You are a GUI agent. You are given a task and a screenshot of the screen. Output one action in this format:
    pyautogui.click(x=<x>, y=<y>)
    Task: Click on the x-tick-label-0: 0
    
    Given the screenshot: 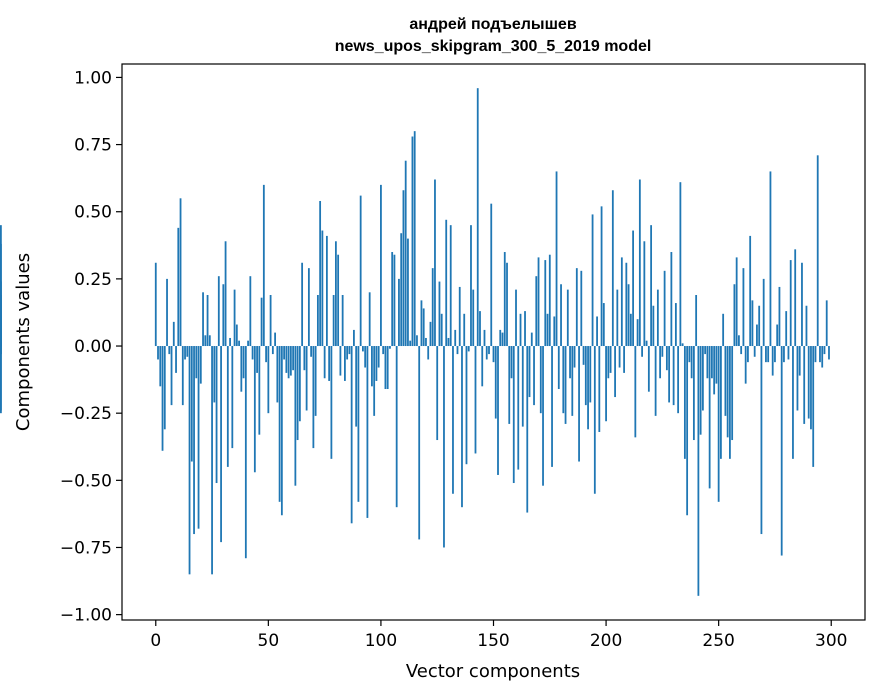 What is the action you would take?
    pyautogui.click(x=155, y=641)
    